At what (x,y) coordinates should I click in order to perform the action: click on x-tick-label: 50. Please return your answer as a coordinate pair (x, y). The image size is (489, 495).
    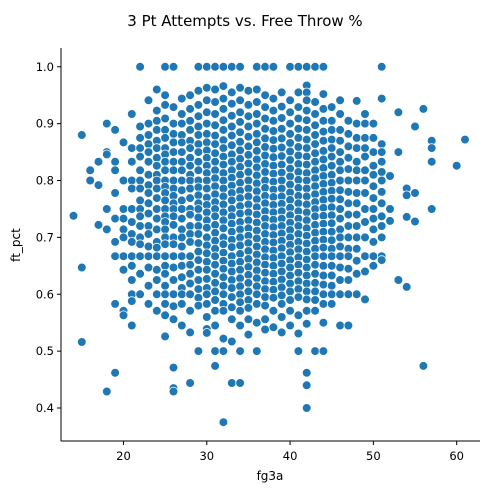
    Looking at the image, I should click on (373, 456).